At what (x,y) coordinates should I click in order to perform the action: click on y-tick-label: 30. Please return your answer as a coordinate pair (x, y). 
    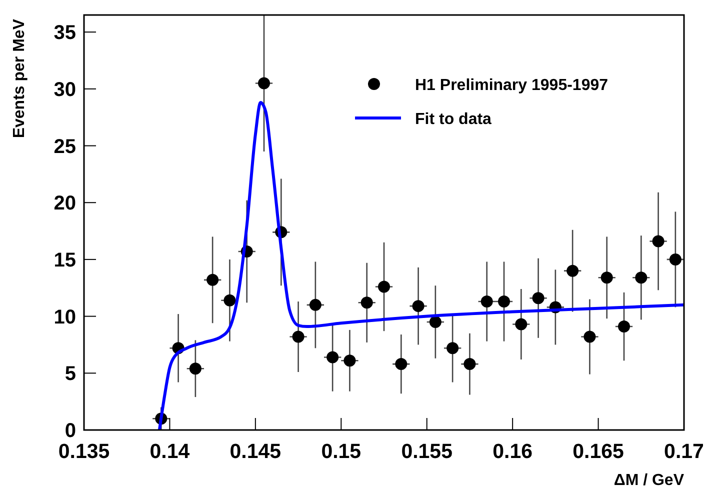
    Looking at the image, I should click on (65, 89).